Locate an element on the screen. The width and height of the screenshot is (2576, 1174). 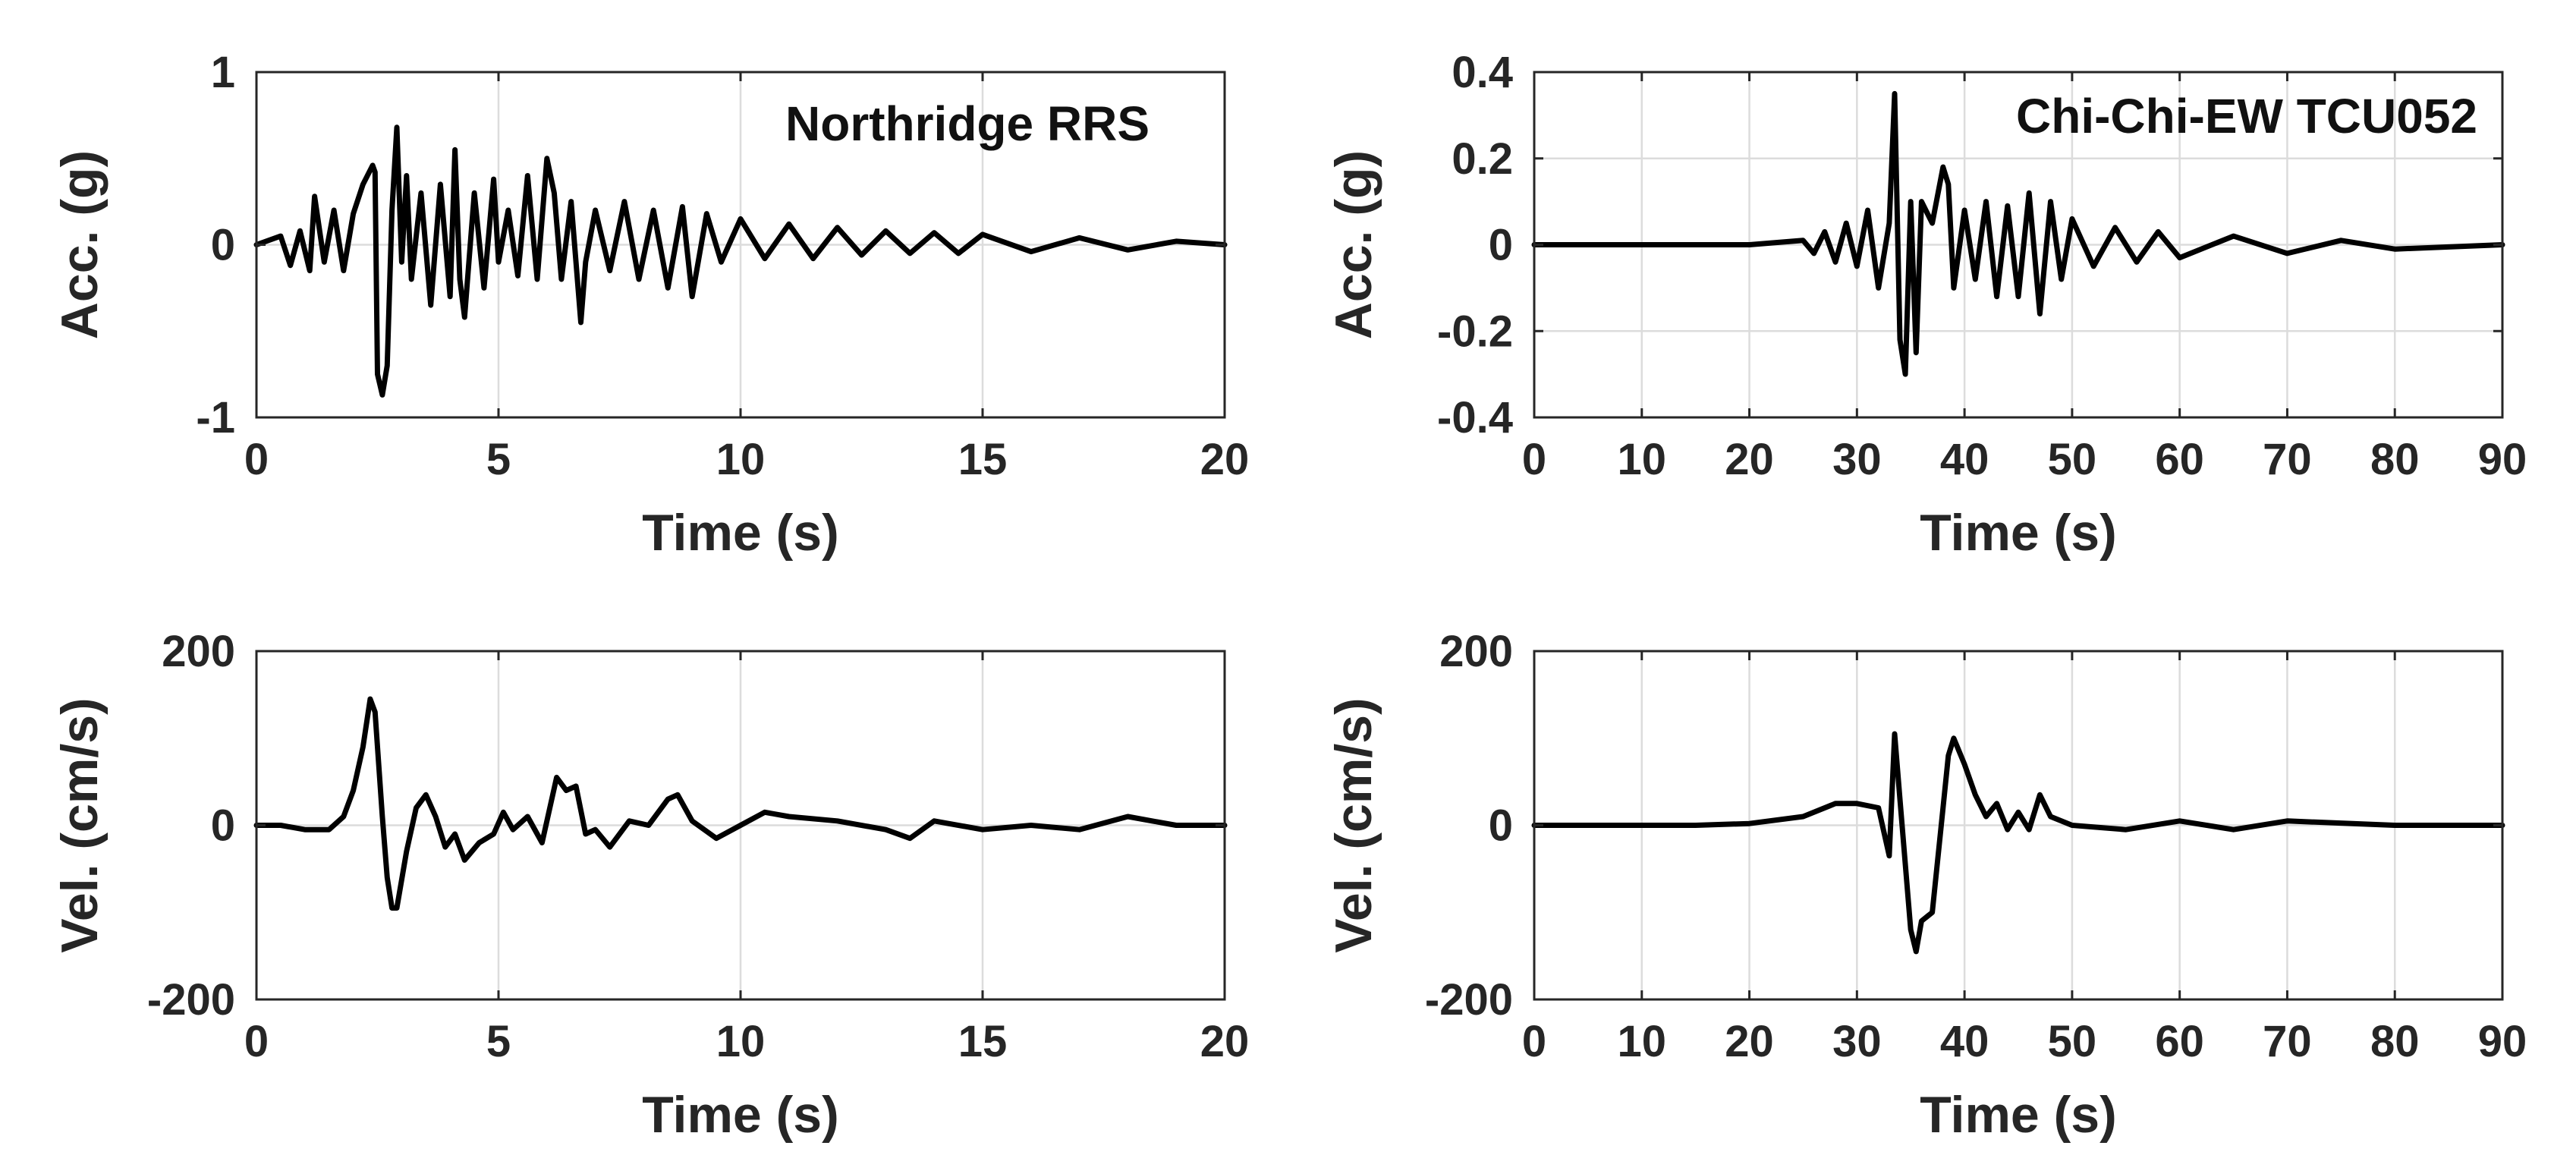
y-tick-label: 1 is located at coordinates (223, 72).